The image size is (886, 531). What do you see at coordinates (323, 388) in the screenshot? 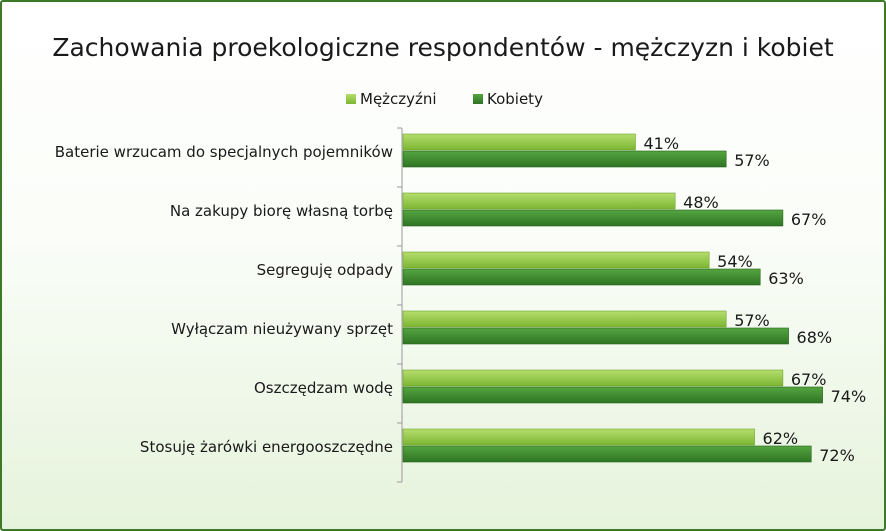
I see `category-label-4: Oszczędzam wodę` at bounding box center [323, 388].